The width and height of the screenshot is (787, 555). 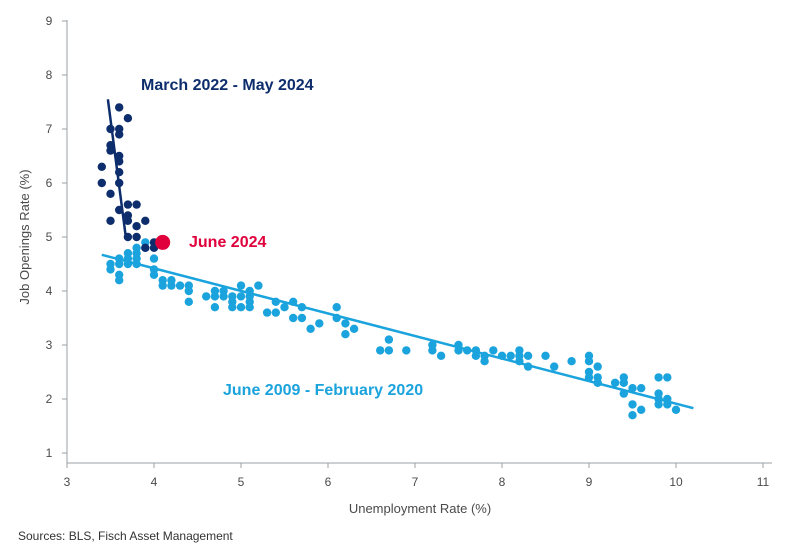 I want to click on y-tick-label: 4, so click(x=49, y=291).